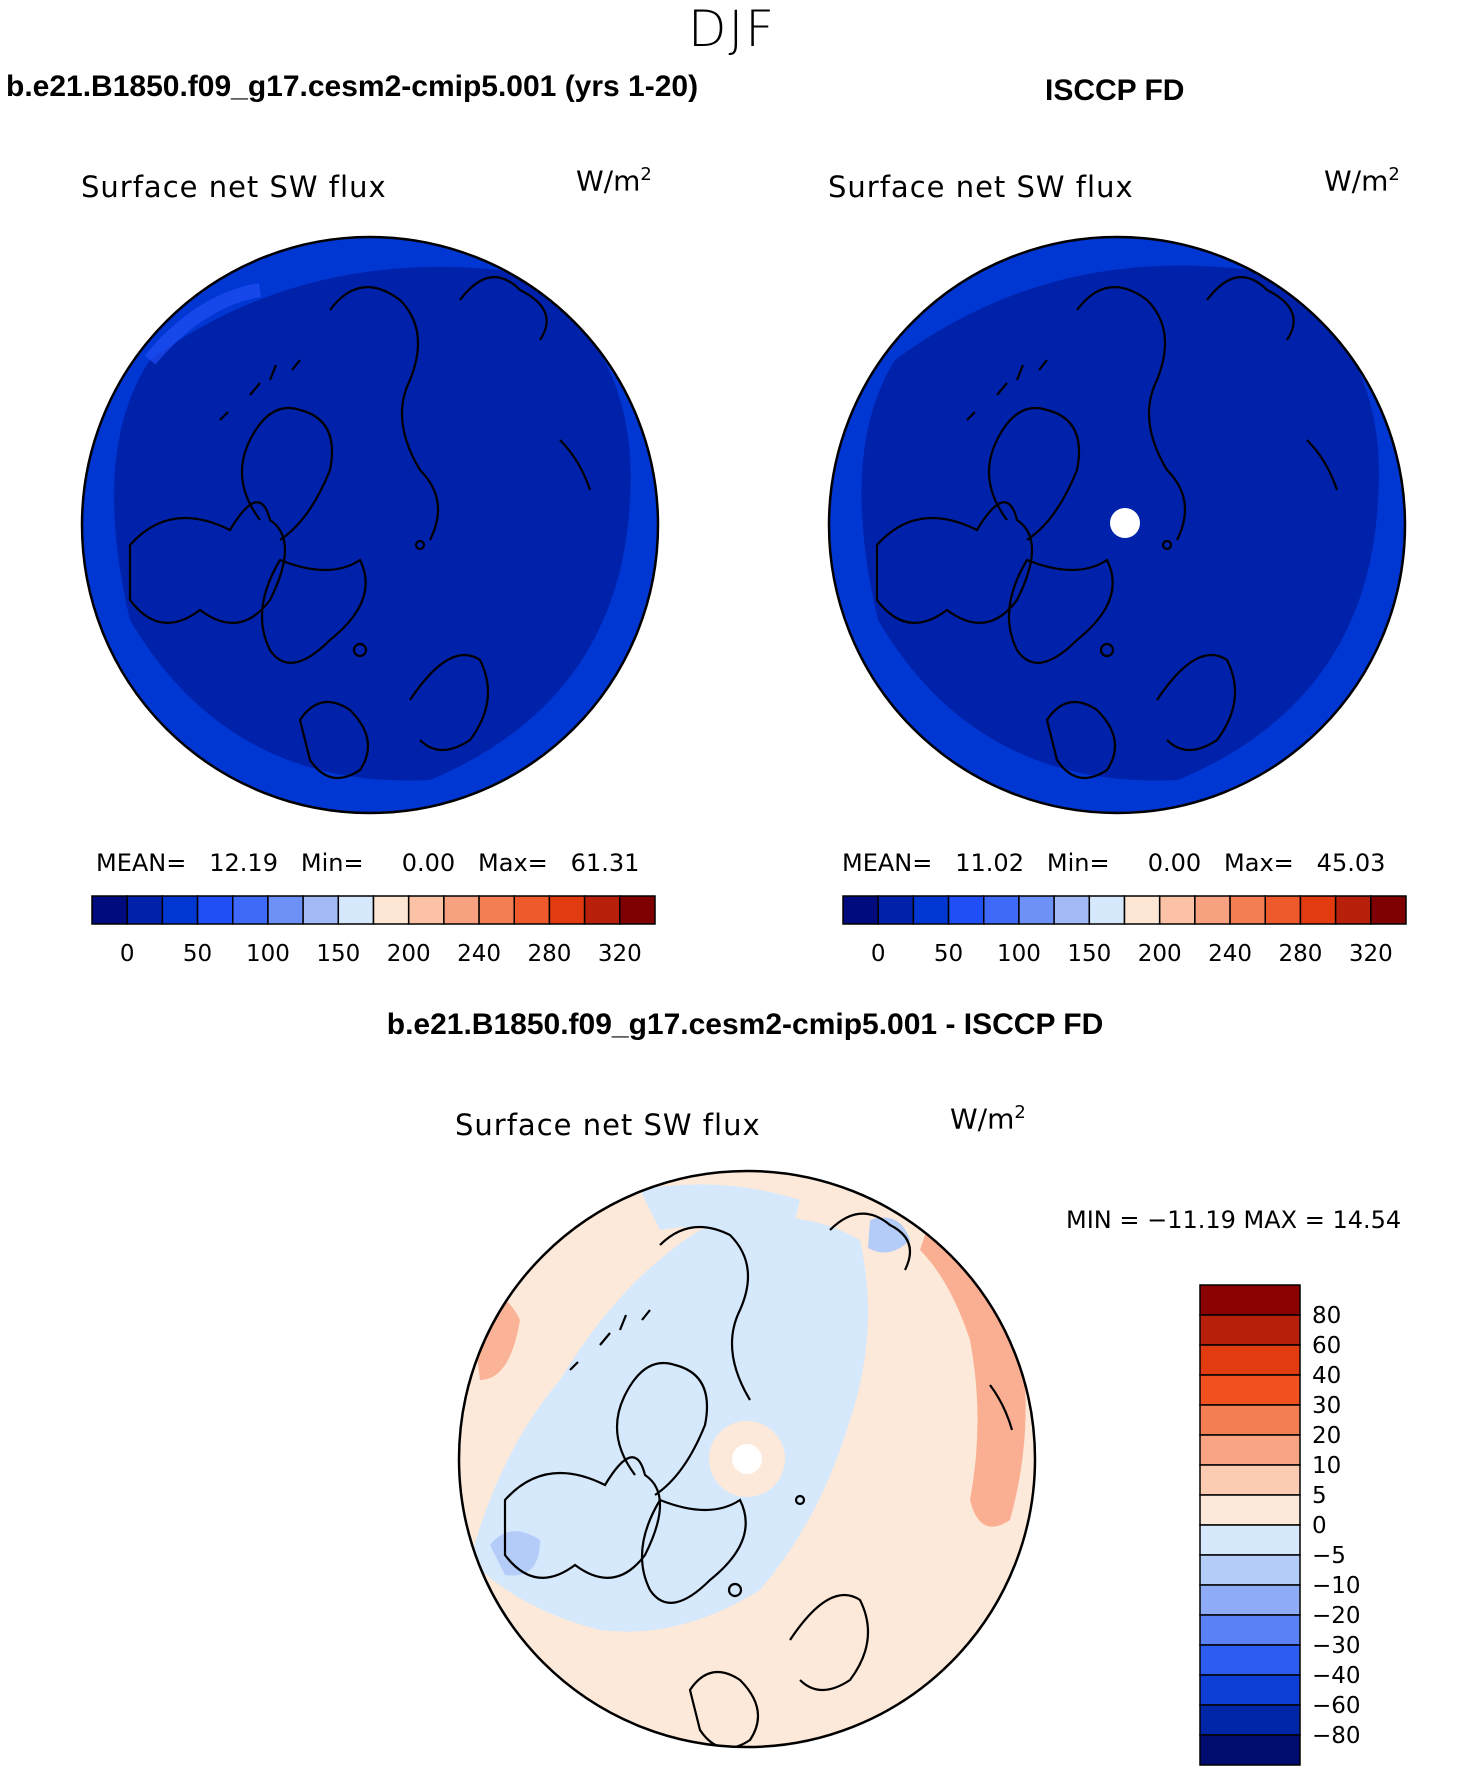  Describe the element at coordinates (549, 954) in the screenshot. I see `model-colorbar-tick-label: 280` at that location.